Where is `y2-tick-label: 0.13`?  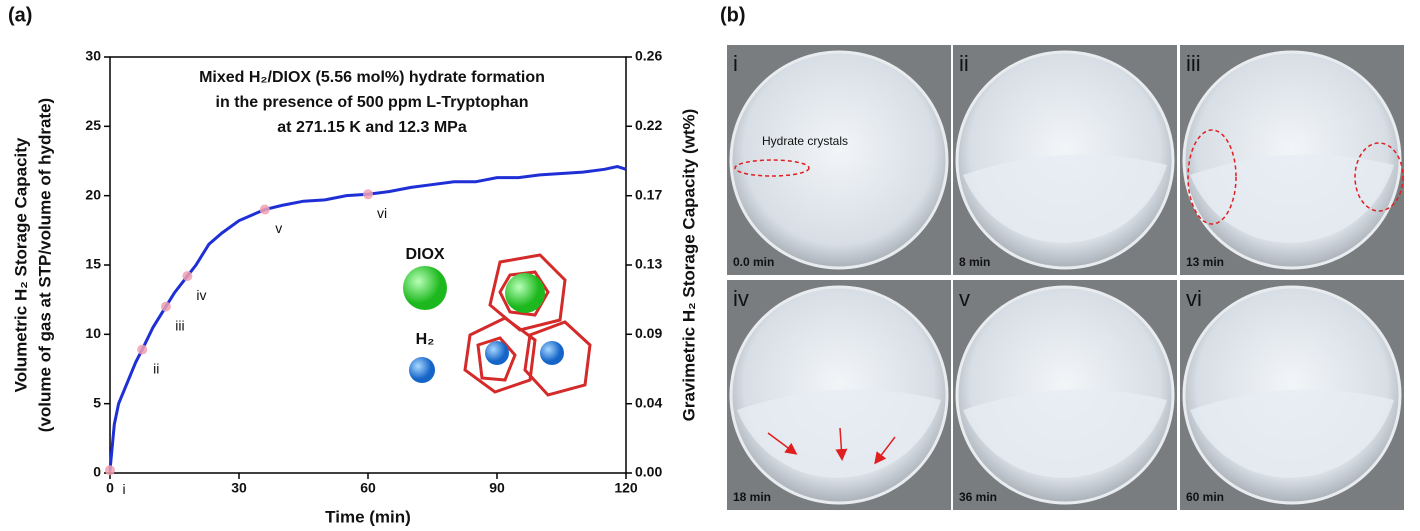
y2-tick-label: 0.13 is located at coordinates (648, 264).